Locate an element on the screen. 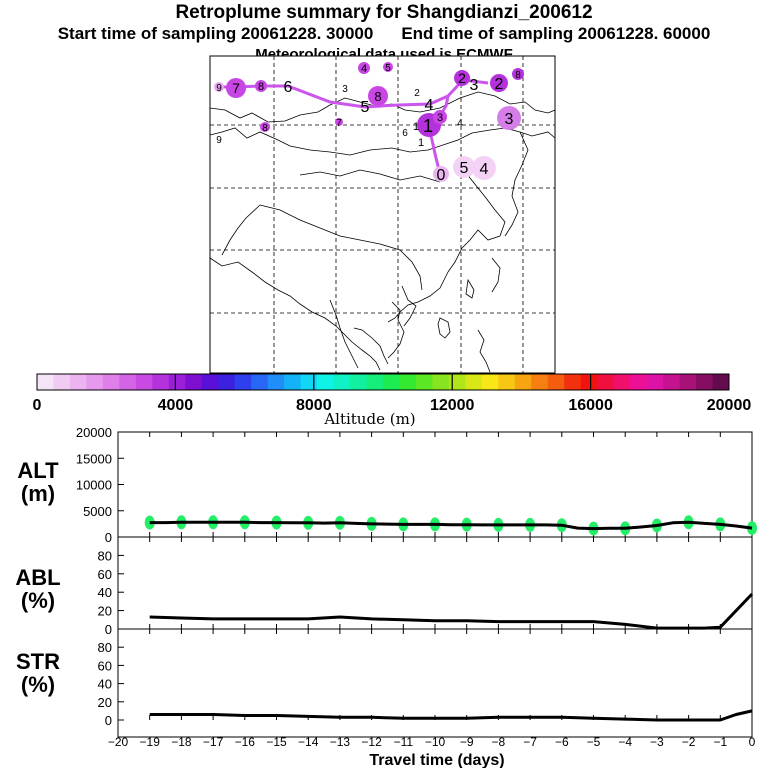 This screenshot has height=768, width=768. y-tick-label: 5000 is located at coordinates (97, 511).